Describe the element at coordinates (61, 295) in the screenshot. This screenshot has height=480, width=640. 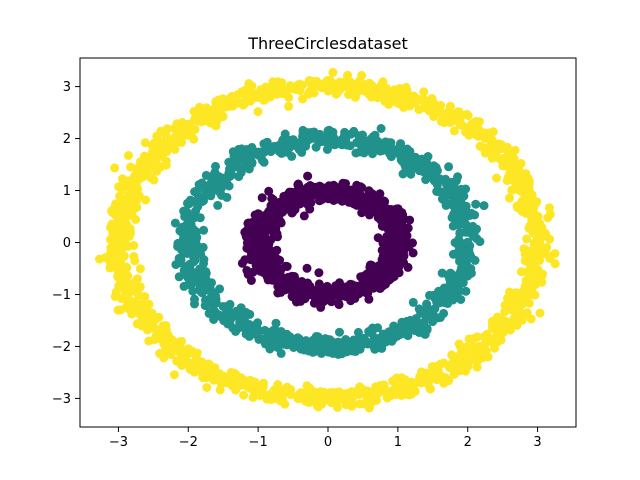
I see `y-tick-label: −1` at that location.